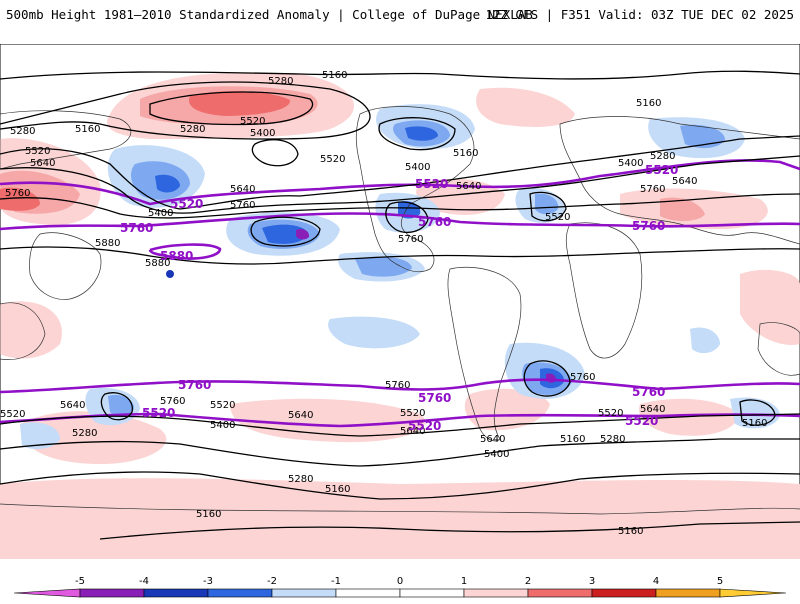 The image size is (800, 604). I want to click on tick-zero: 0, so click(400, 581).